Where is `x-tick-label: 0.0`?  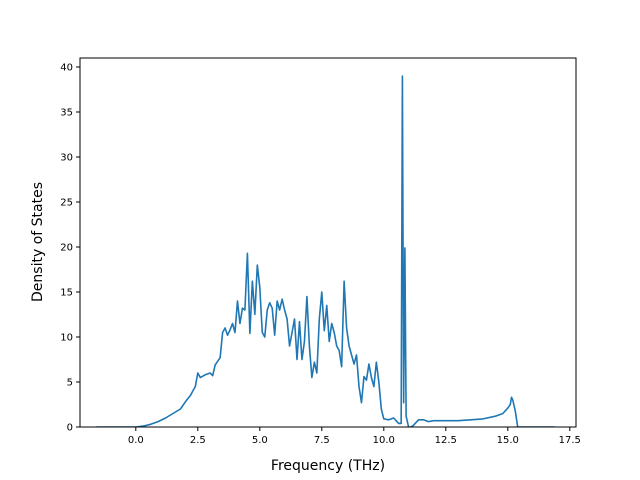
x-tick-label: 0.0 is located at coordinates (136, 440).